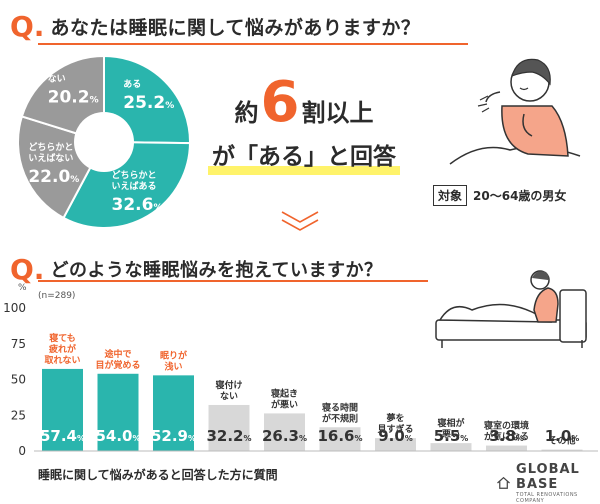  I want to click on q1-underline, so click(253, 44).